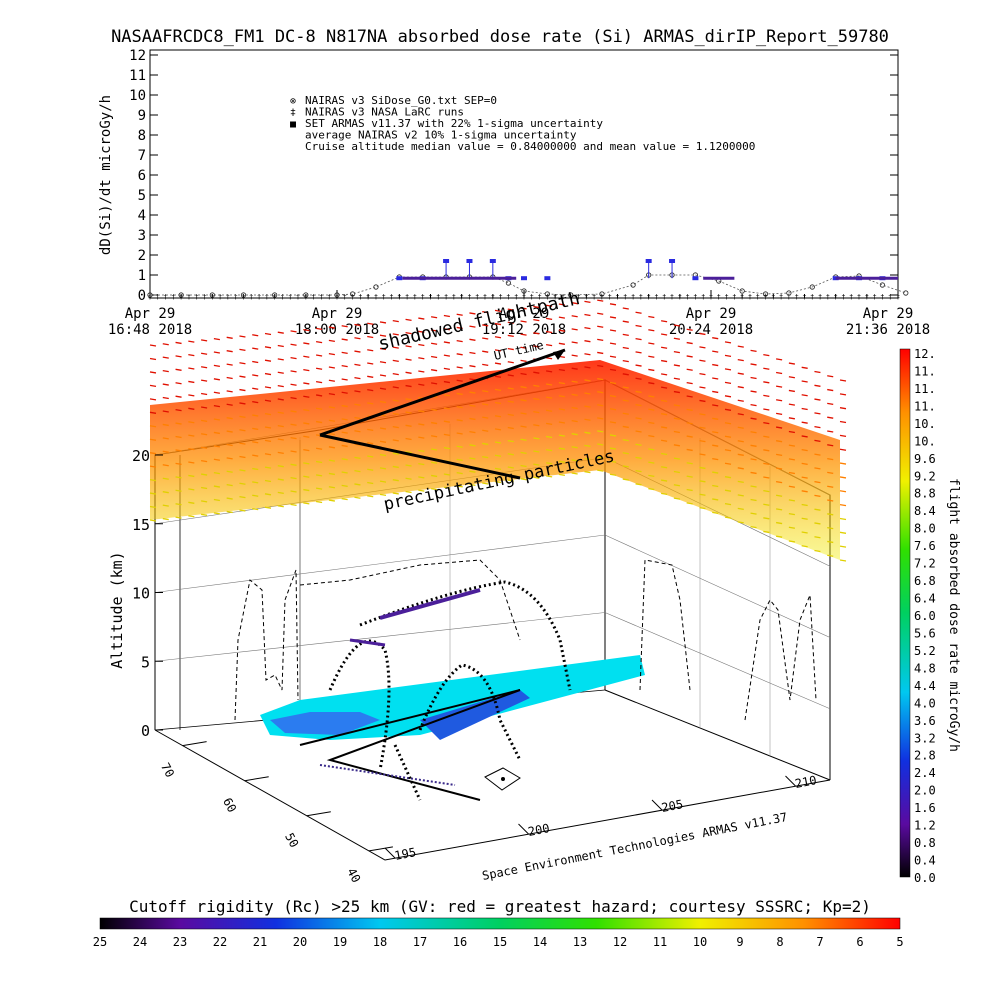 The image size is (1000, 1000). Describe the element at coordinates (925, 826) in the screenshot. I see `dose-rate-colorbar-label: 1.2` at that location.